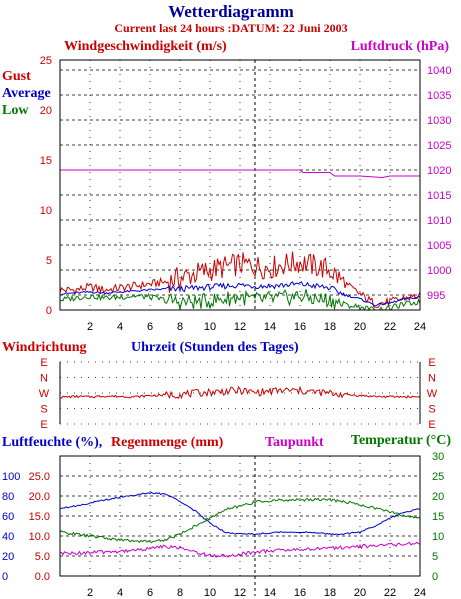 The width and height of the screenshot is (461, 599). I want to click on p3-x-tick-label: 8, so click(180, 593).